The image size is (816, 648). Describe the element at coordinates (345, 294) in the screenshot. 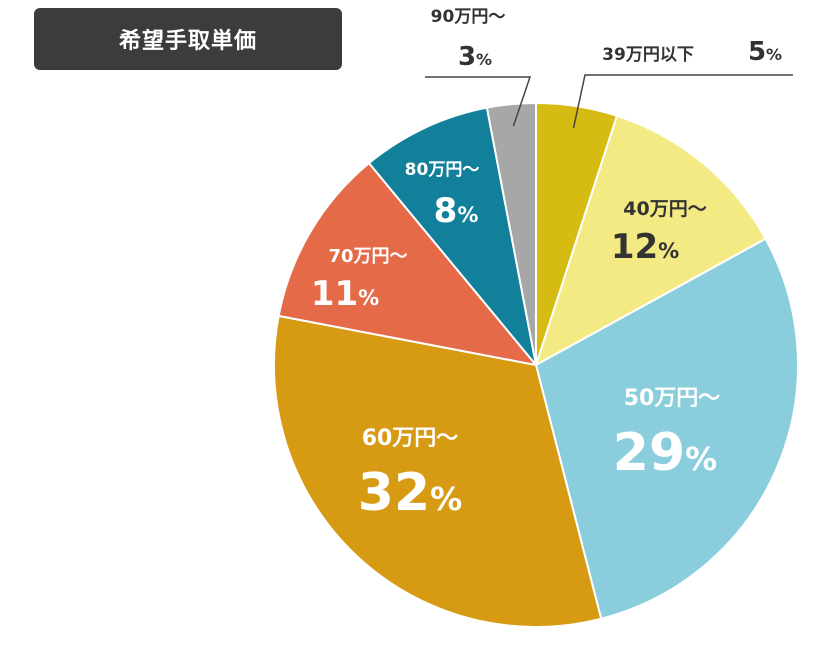

I see `slice-percent: 11%` at that location.